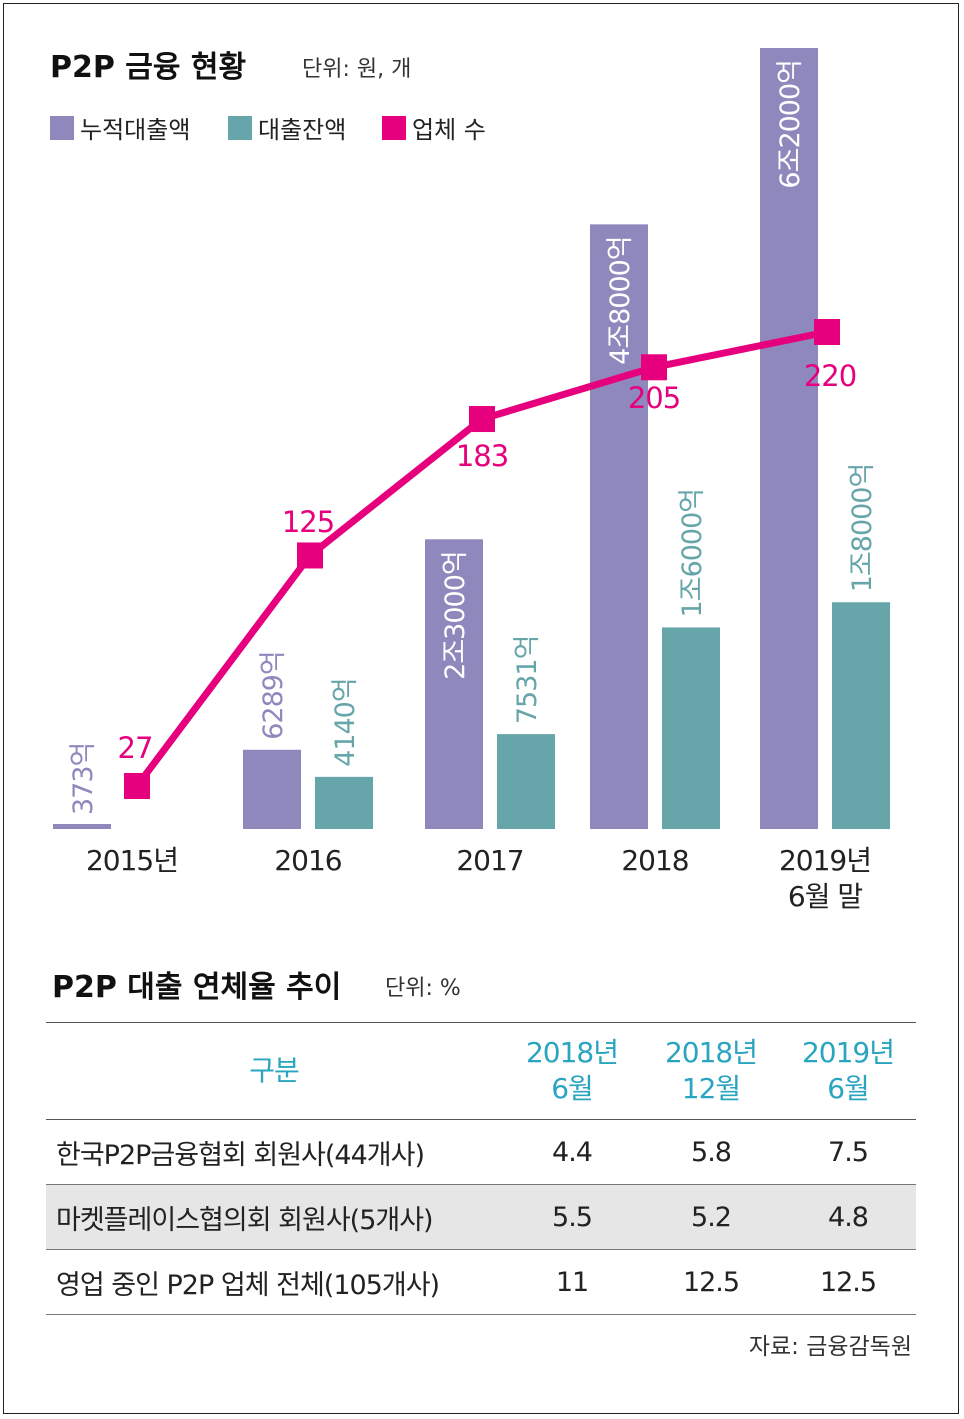 The width and height of the screenshot is (964, 1419). Describe the element at coordinates (527, 680) in the screenshot. I see `loan-balance-bar-label: 7531억` at that location.